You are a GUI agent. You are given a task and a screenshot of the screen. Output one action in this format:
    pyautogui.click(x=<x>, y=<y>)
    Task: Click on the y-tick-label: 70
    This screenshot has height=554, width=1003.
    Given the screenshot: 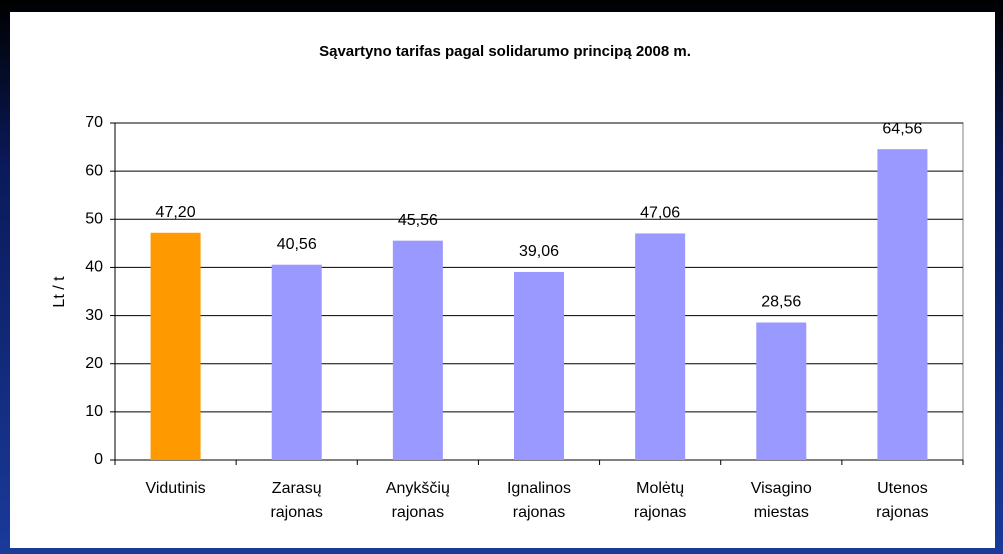 What is the action you would take?
    pyautogui.click(x=94, y=122)
    